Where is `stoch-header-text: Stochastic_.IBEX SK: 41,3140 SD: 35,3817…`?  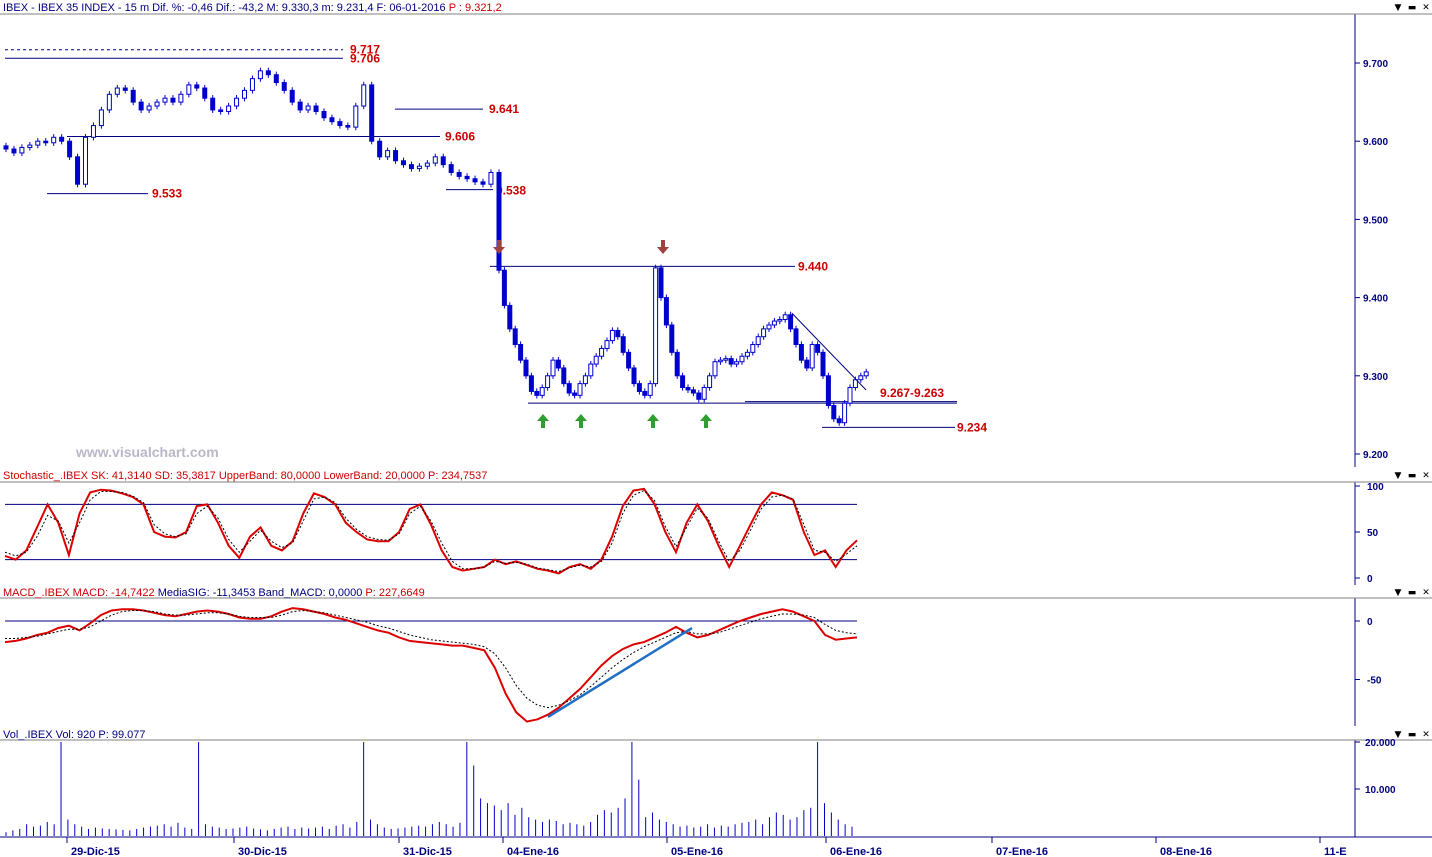 stoch-header-text: Stochastic_.IBEX SK: 41,3140 SD: 35,3817… is located at coordinates (214, 476).